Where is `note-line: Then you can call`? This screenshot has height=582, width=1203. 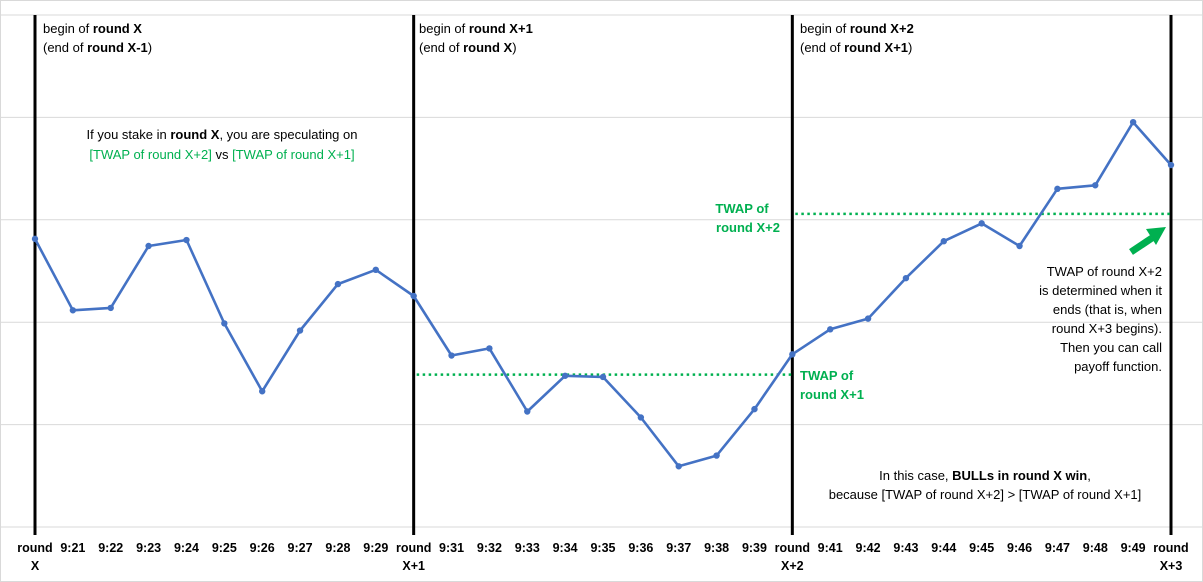
note-line: Then you can call is located at coordinates (1111, 347).